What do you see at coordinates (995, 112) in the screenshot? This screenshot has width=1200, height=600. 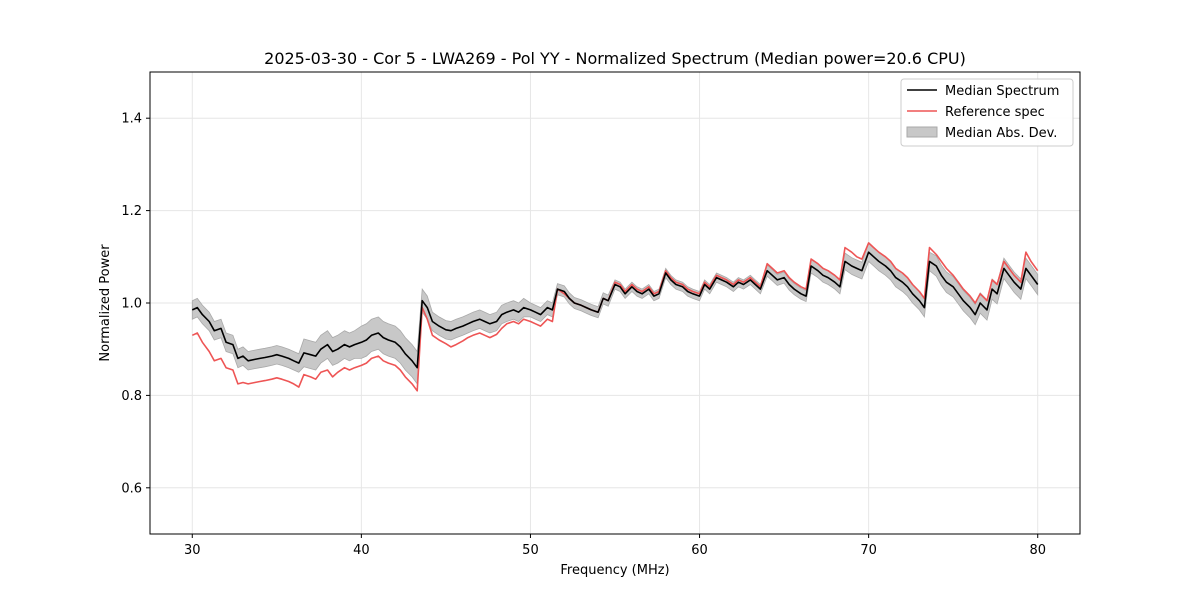 I see `legend-reference-label: Reference spec` at bounding box center [995, 112].